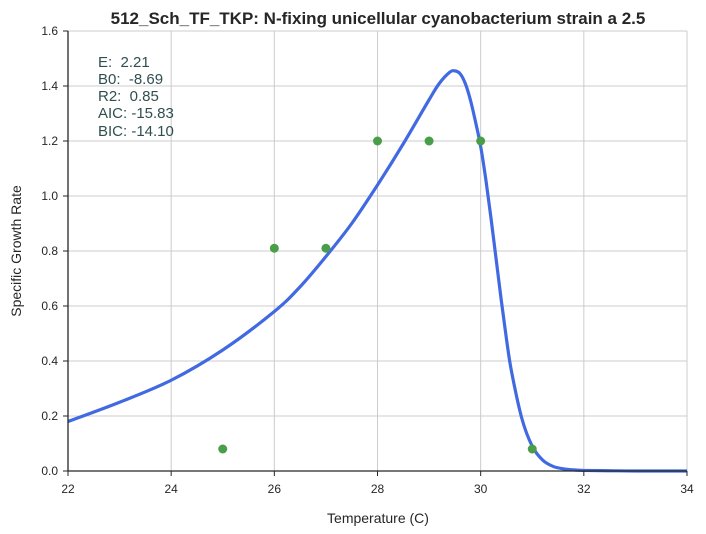 The width and height of the screenshot is (706, 534). Describe the element at coordinates (378, 489) in the screenshot. I see `x-tick-label: 28` at that location.